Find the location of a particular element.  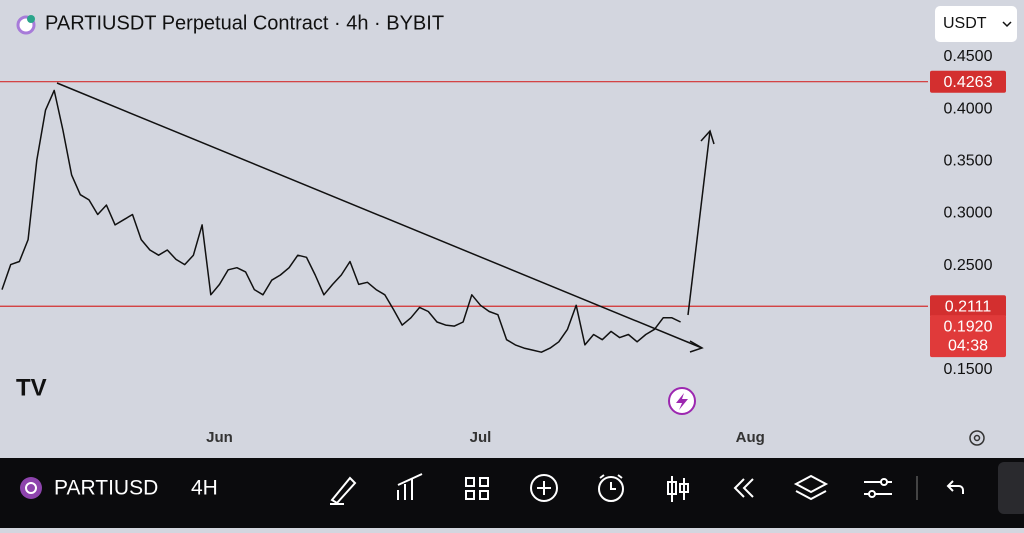

last-price-box is located at coordinates (968, 336).